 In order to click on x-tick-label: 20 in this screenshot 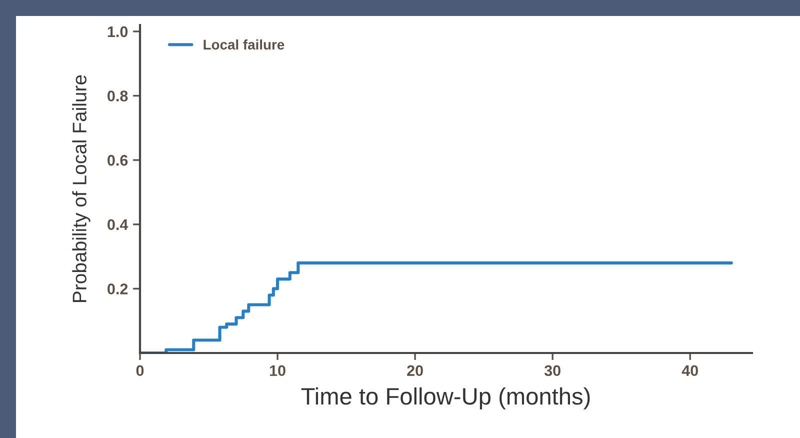, I will do `click(415, 370)`.